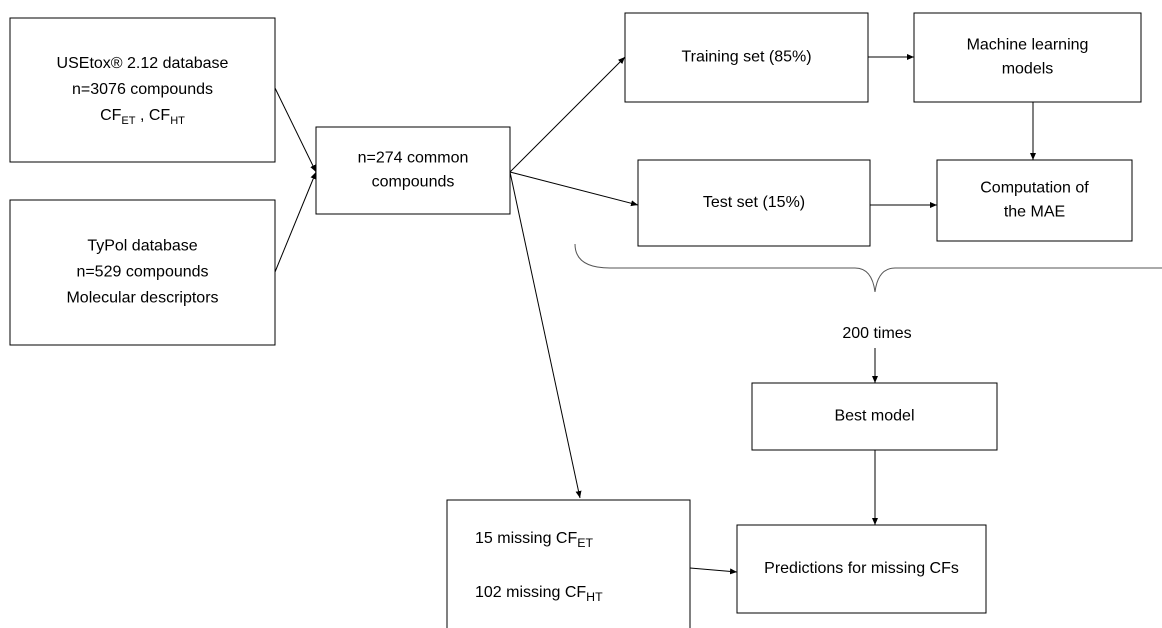 The height and width of the screenshot is (628, 1162). What do you see at coordinates (876, 333) in the screenshot?
I see `repeat-label: 200 times` at bounding box center [876, 333].